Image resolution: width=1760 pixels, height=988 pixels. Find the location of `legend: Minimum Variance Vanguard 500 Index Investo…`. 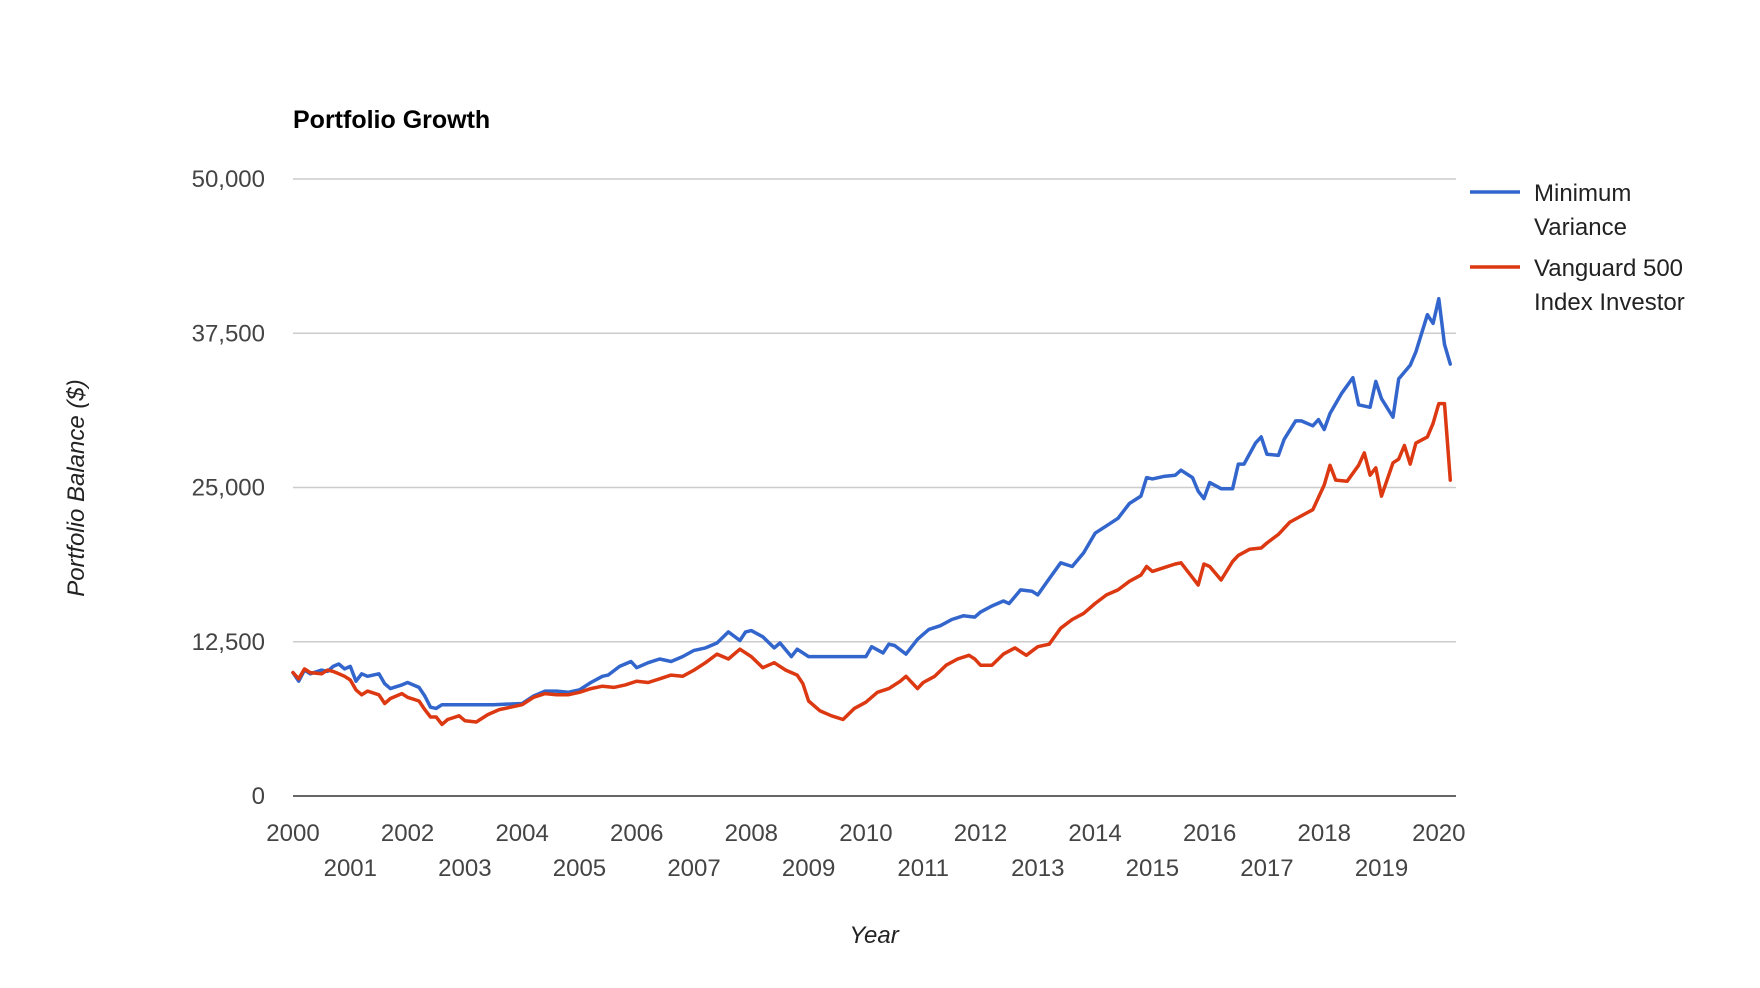

legend: Minimum Variance Vanguard 500 Index Investo… is located at coordinates (1577, 248).